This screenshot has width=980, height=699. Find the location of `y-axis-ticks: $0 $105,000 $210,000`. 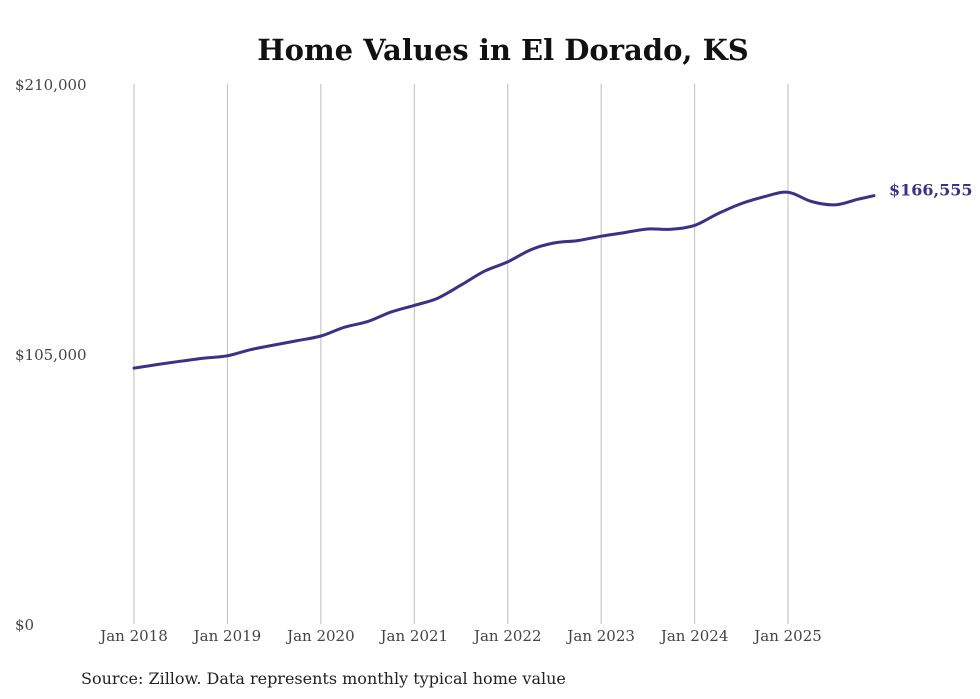

y-axis-ticks: $0 $105,000 $210,000 is located at coordinates (51, 355).